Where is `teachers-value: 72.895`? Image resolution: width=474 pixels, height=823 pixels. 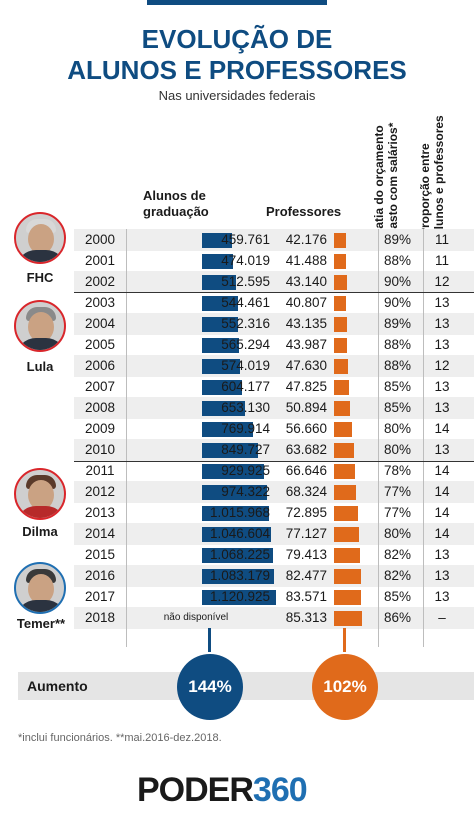 teachers-value: 72.895 is located at coordinates (306, 512).